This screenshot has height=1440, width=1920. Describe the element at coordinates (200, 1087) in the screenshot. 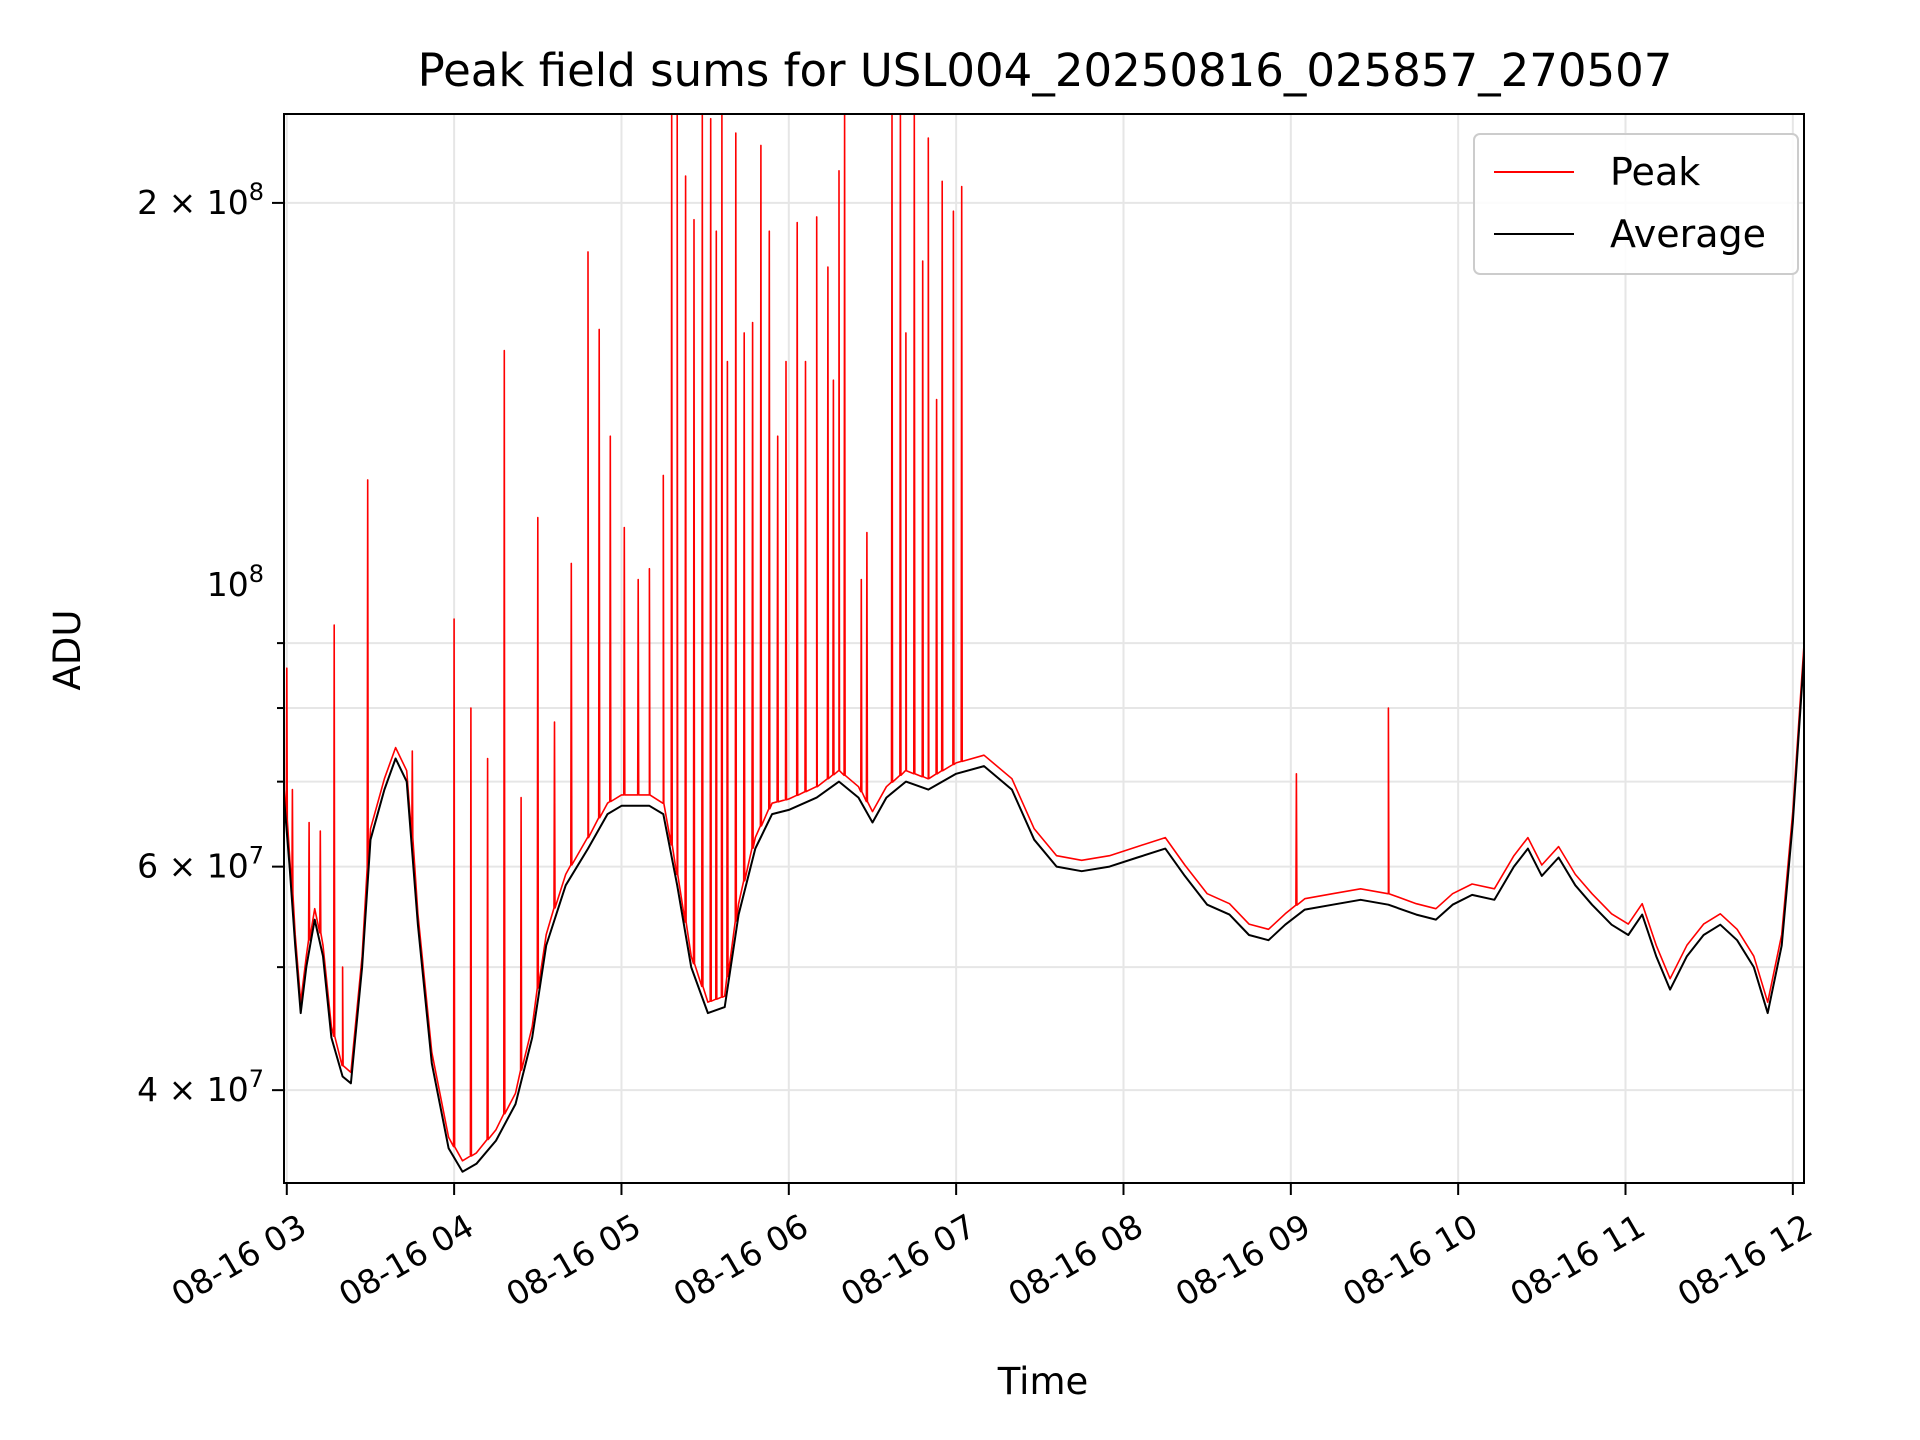

I see `y-tick-label: 4 × 107` at that location.